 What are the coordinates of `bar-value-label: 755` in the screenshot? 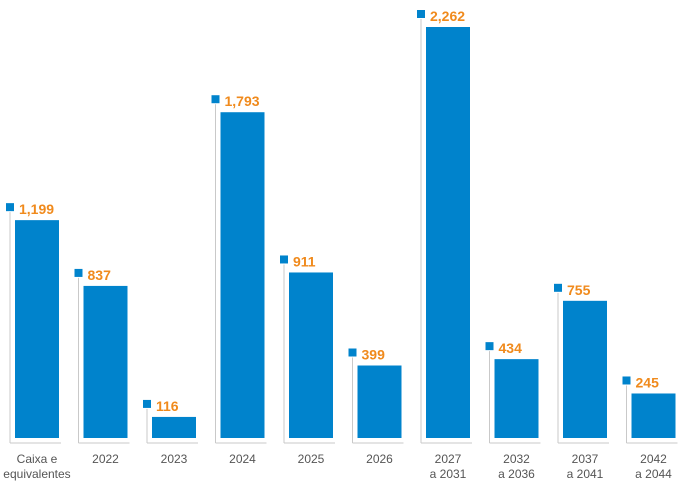 It's located at (579, 290).